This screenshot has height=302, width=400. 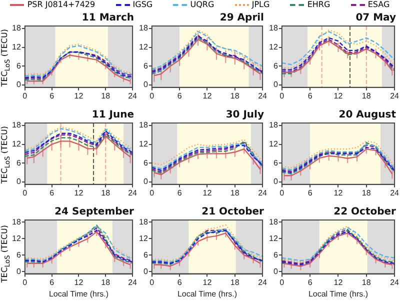 I want to click on chart-title: 11 June, so click(x=113, y=115).